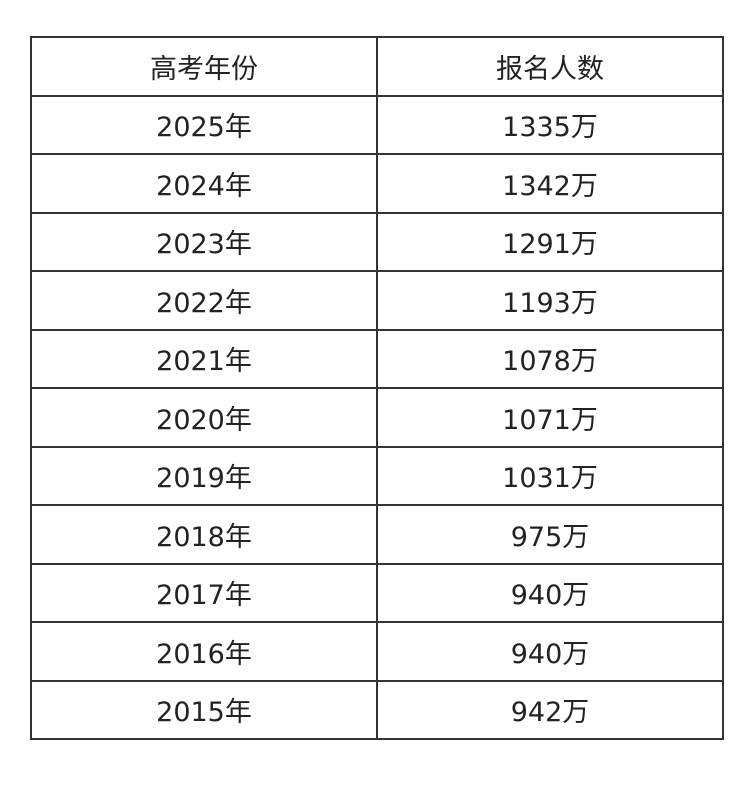  I want to click on cell-applicants: 1342万, so click(550, 183).